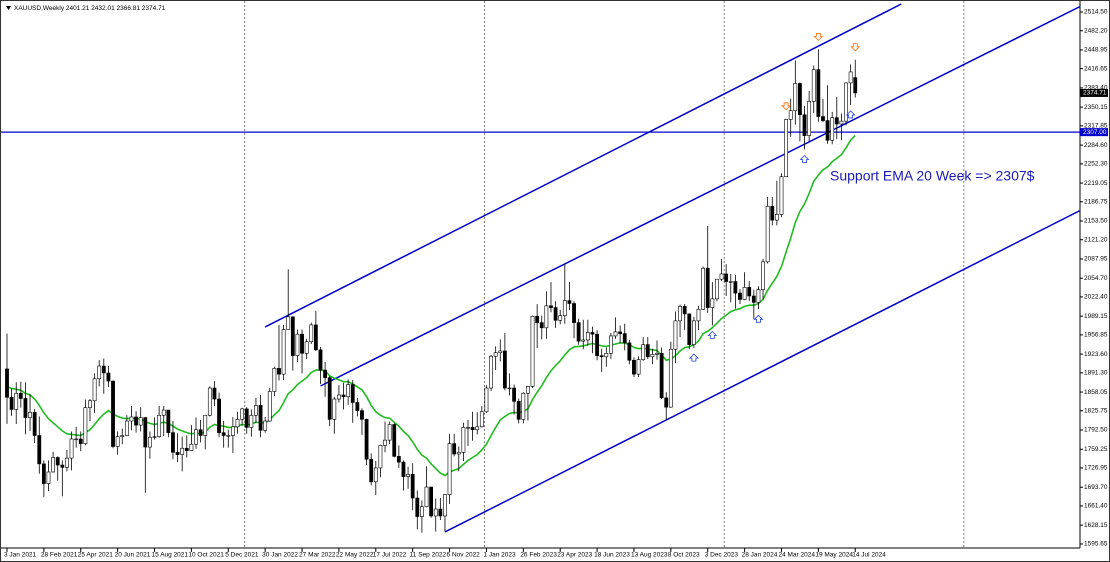 The height and width of the screenshot is (562, 1110). What do you see at coordinates (760, 555) in the screenshot?
I see `x-tick-label: 28 Jan 2024` at bounding box center [760, 555].